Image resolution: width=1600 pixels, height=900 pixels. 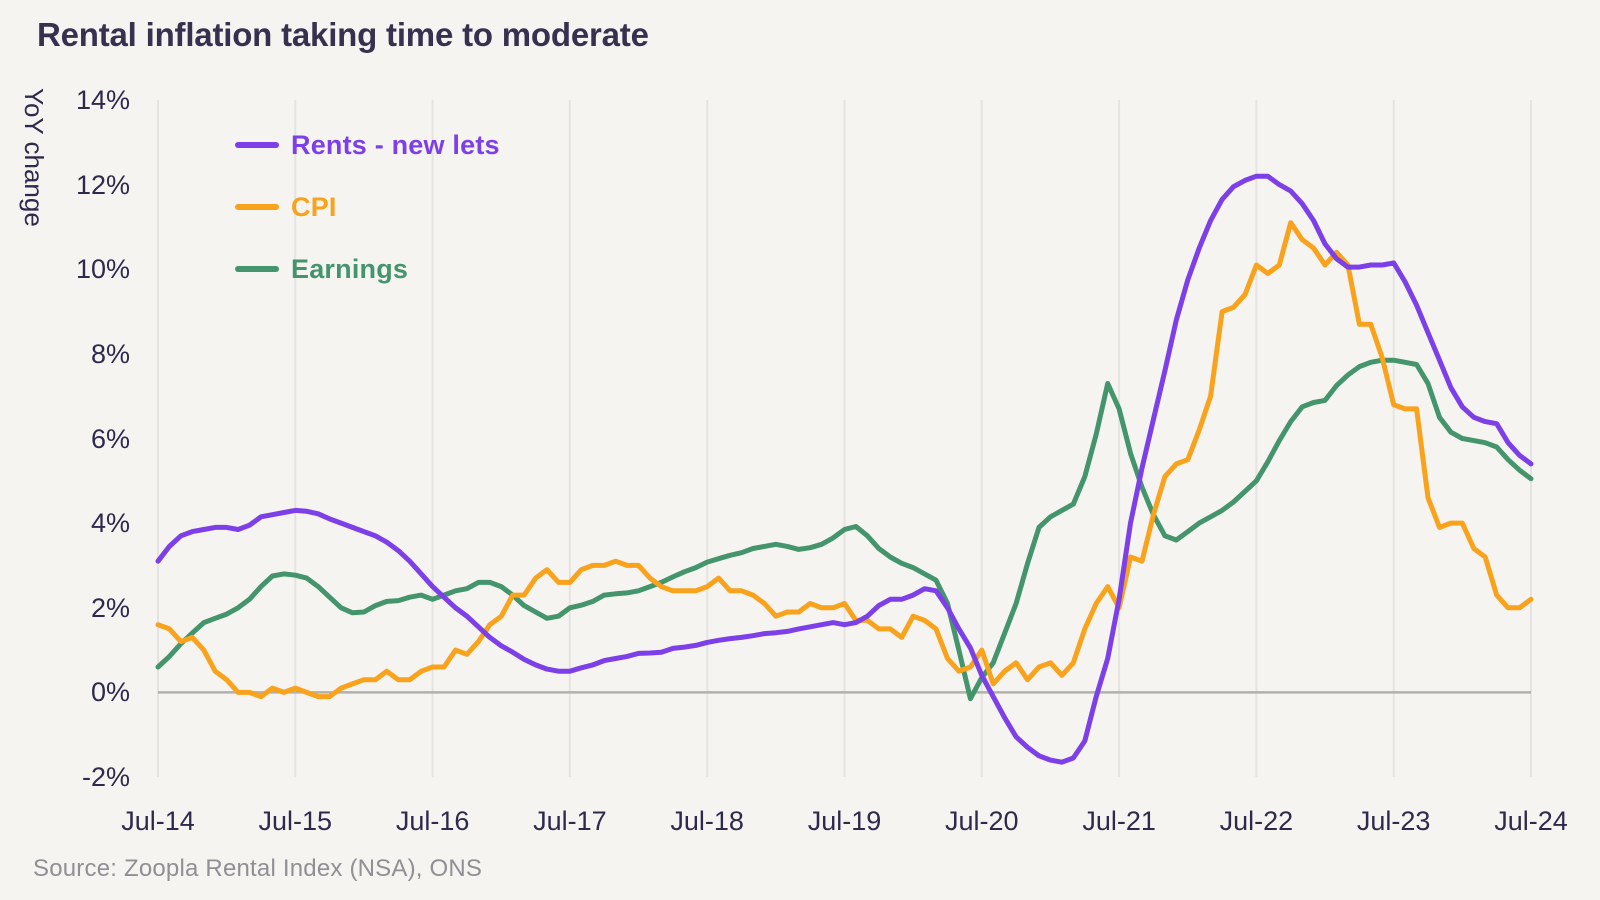 What do you see at coordinates (102, 100) in the screenshot?
I see `y-tick-14pct: 14%` at bounding box center [102, 100].